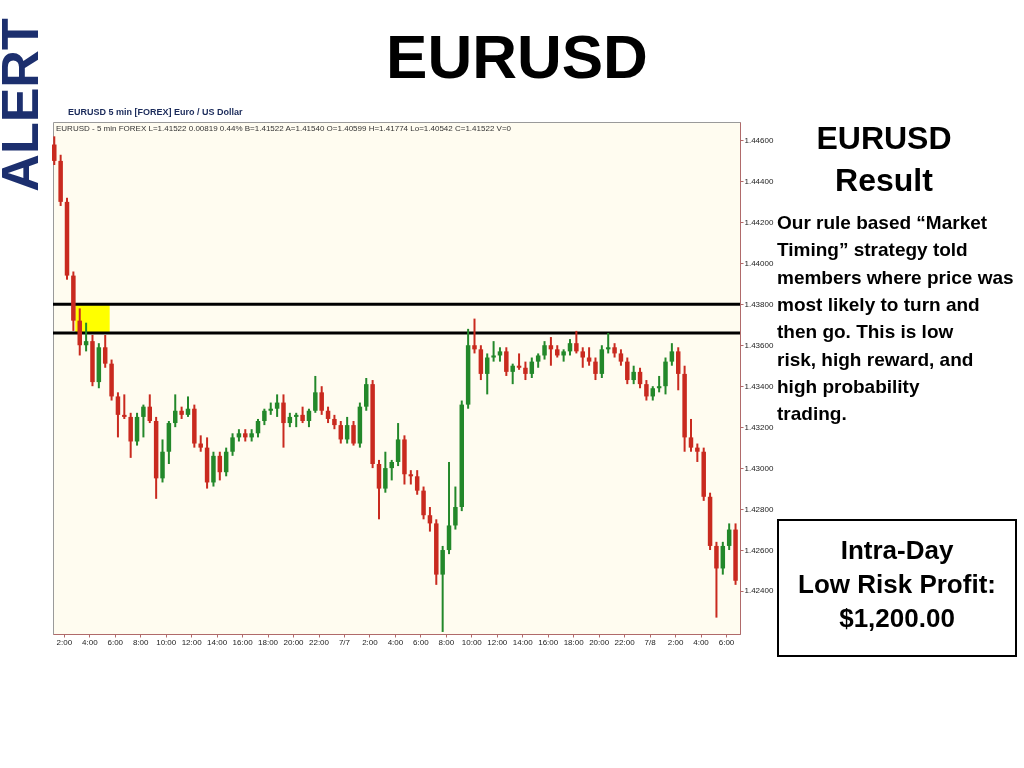 This screenshot has width=1024, height=768. What do you see at coordinates (897, 584) in the screenshot?
I see `text: Intra-Day Low Risk Profit: $1,200.00` at bounding box center [897, 584].